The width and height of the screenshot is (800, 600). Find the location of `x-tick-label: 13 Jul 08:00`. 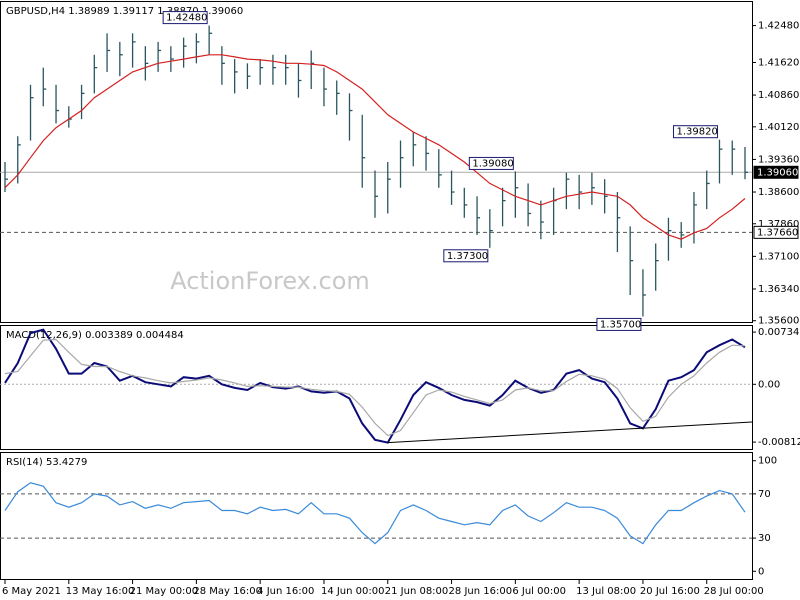

x-tick-label: 13 Jul 08:00 is located at coordinates (606, 591).